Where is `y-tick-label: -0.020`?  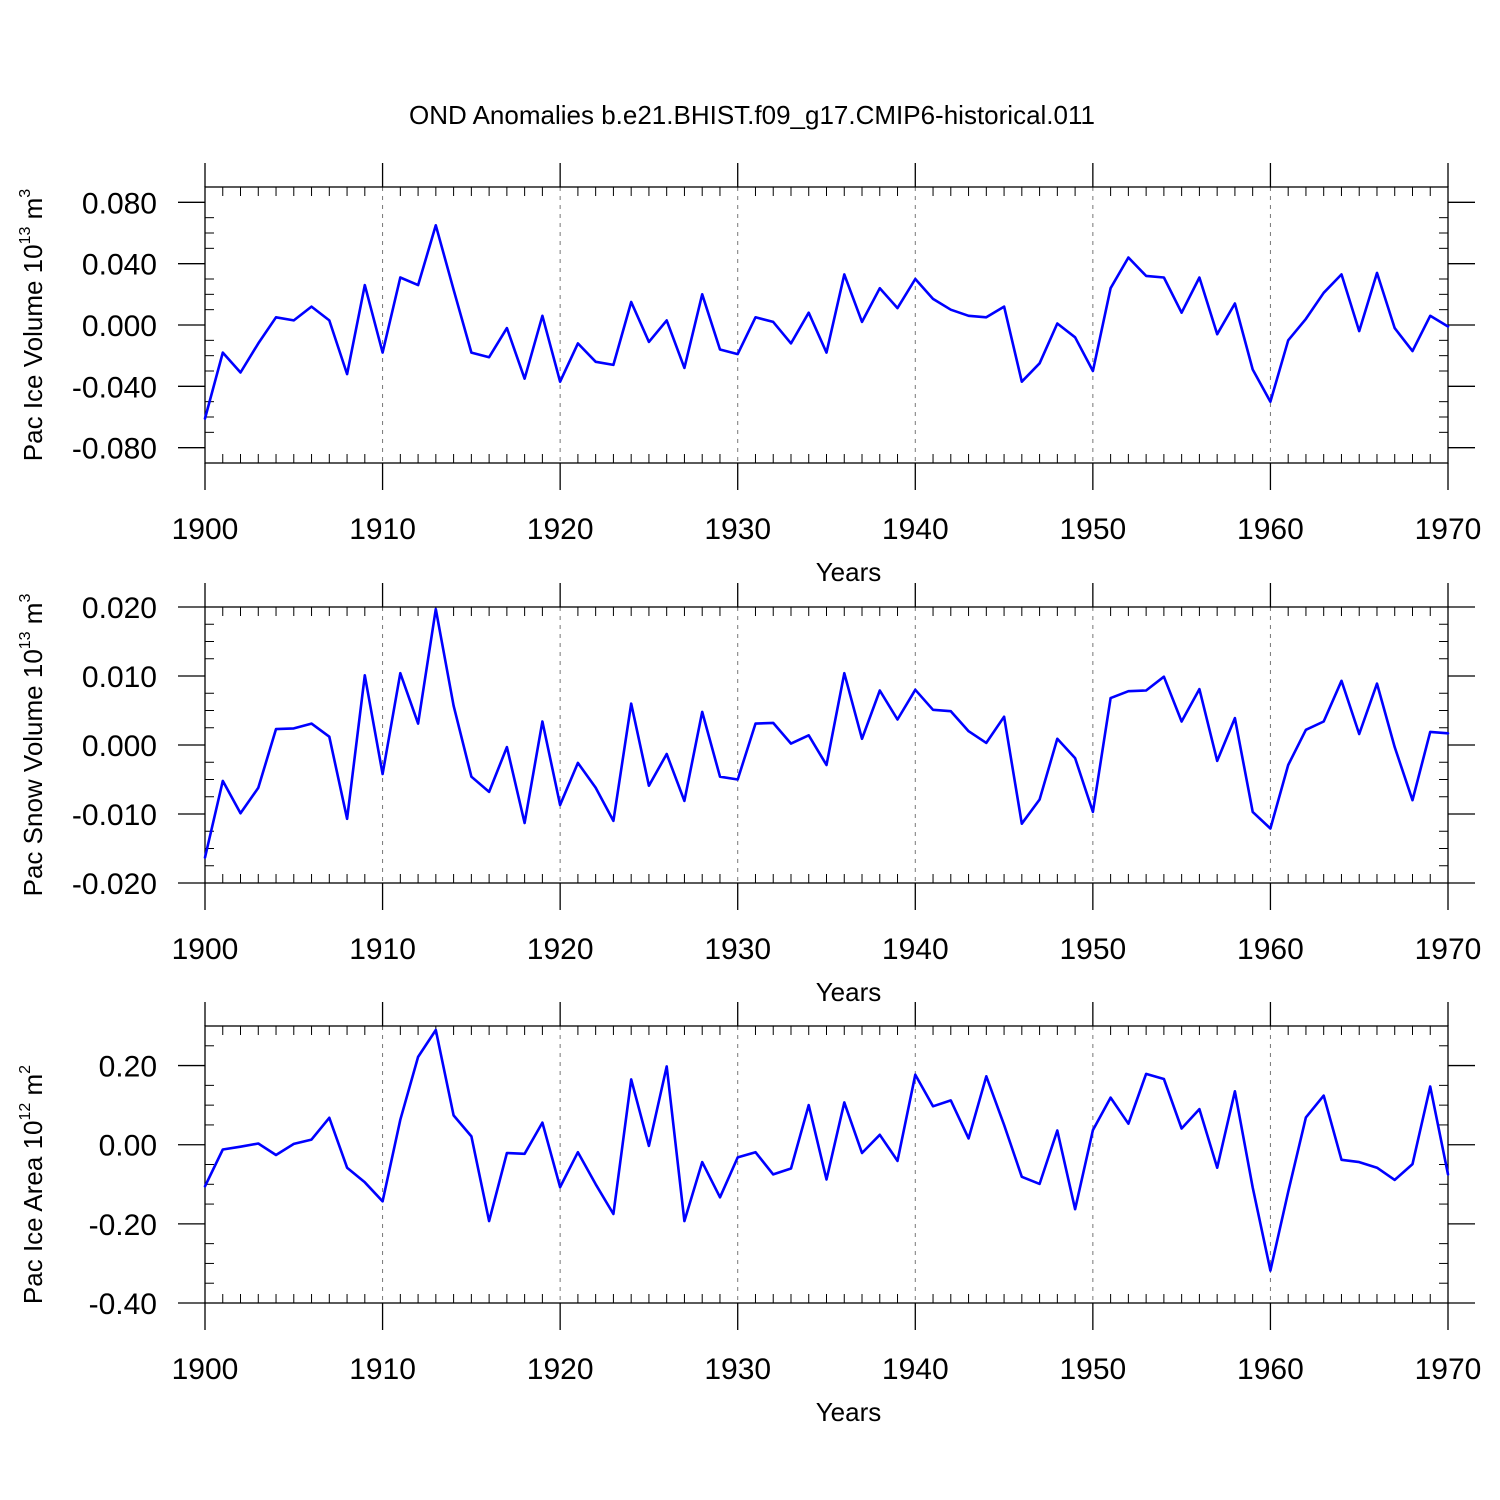
y-tick-label: -0.020 is located at coordinates (114, 884).